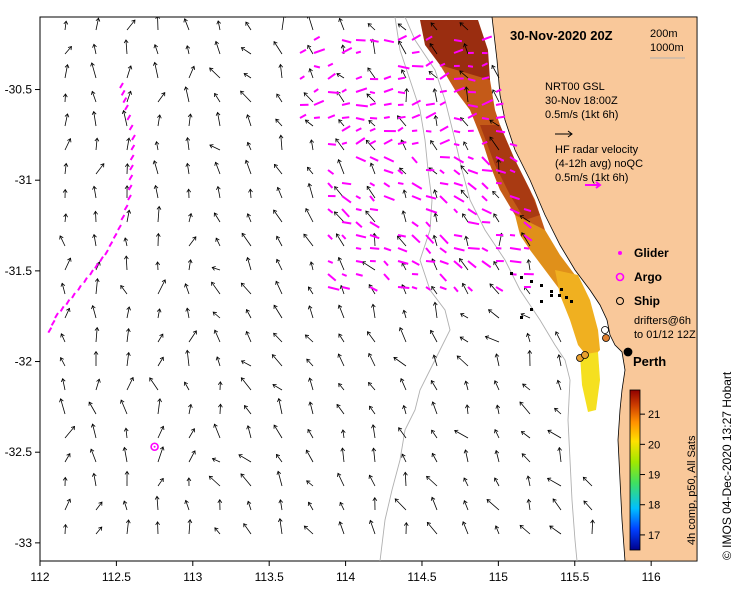  What do you see at coordinates (581, 115) in the screenshot?
I see `gsl-legend-line3: 0.5m/s (1kt 6h)` at bounding box center [581, 115].